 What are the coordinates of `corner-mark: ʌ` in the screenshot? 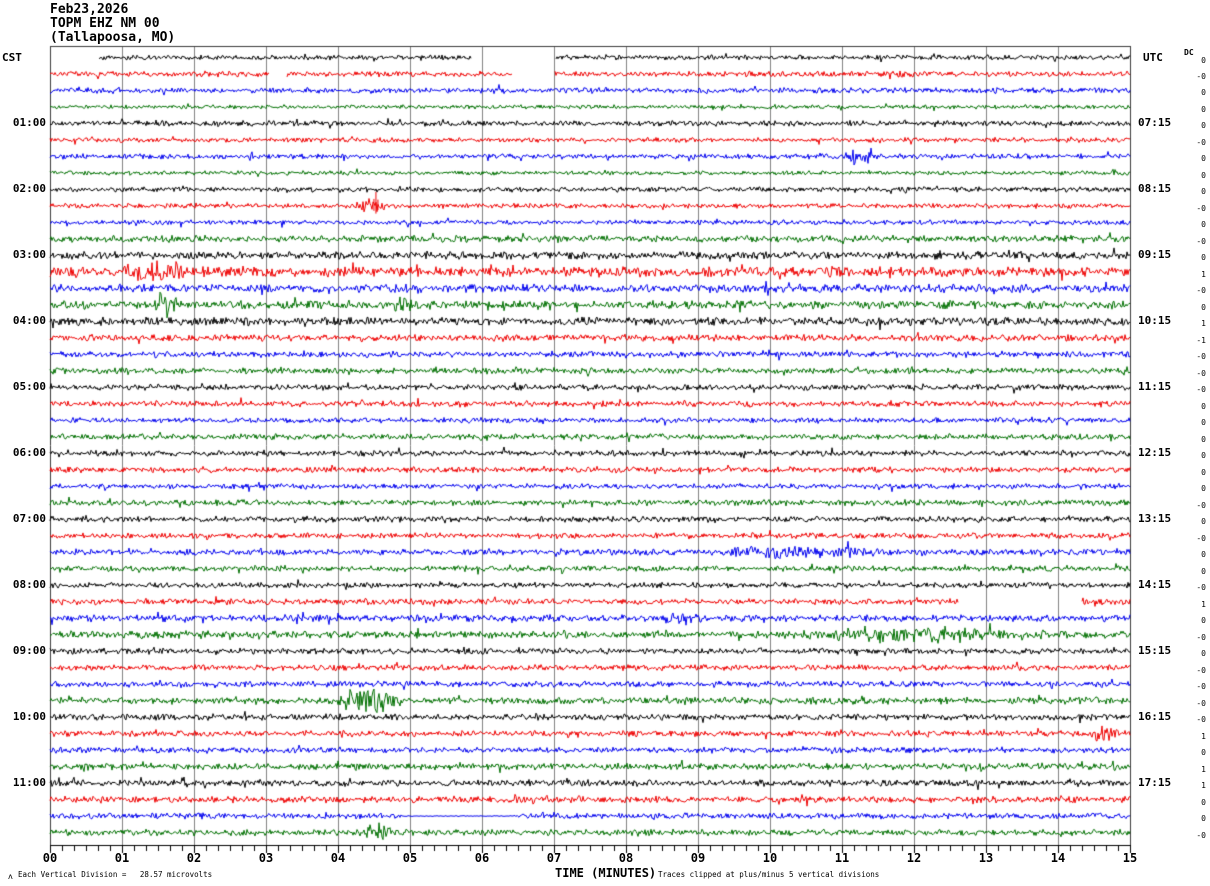 It's located at (10, 876).